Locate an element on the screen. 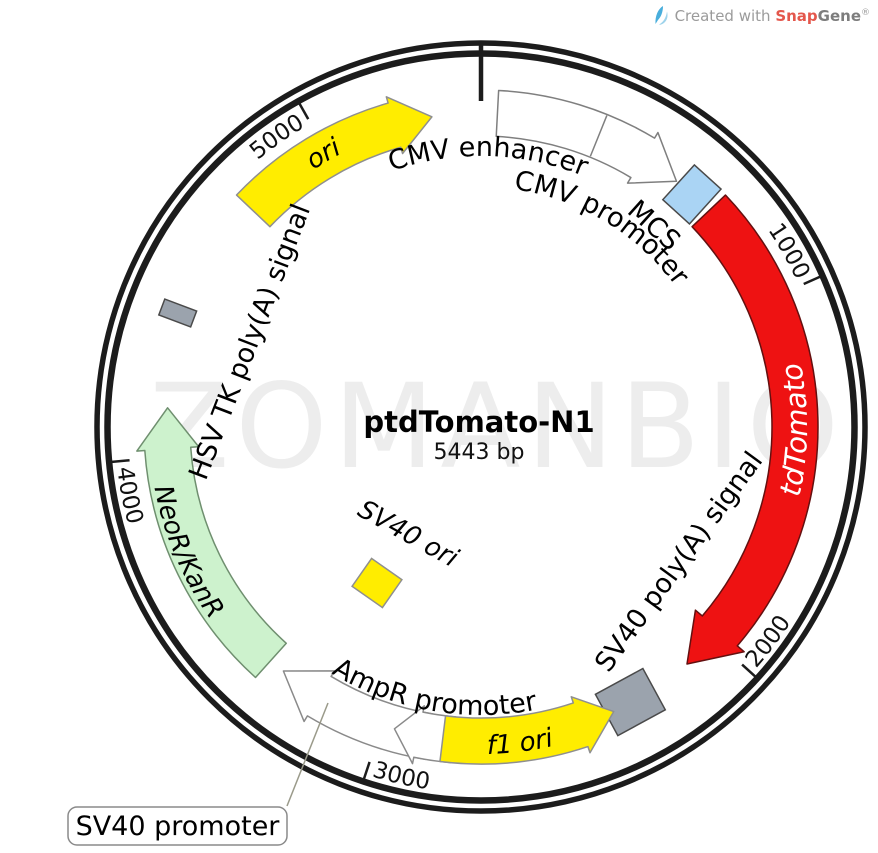 The height and width of the screenshot is (853, 878). plasmid-name: ptdTomato-N1 is located at coordinates (478, 422).